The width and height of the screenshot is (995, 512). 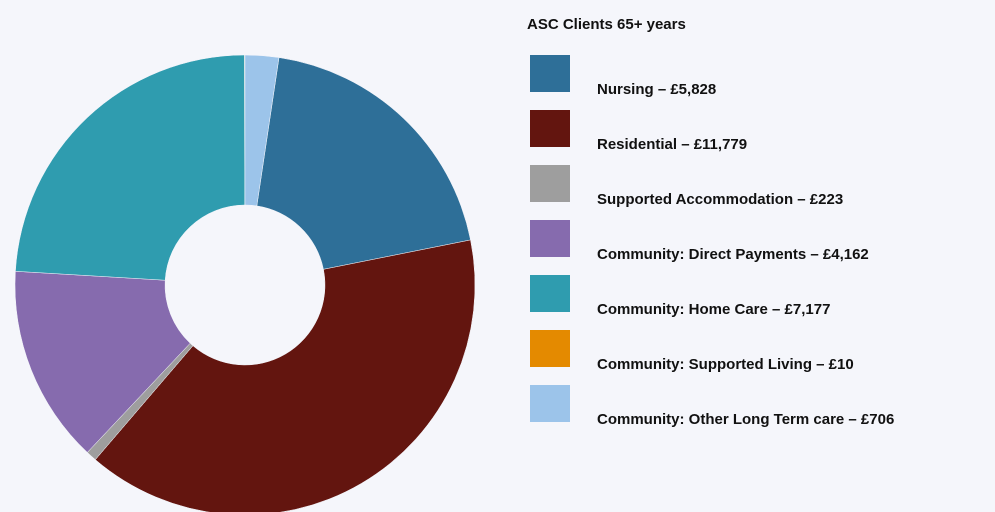 What do you see at coordinates (713, 309) in the screenshot?
I see `legend-label: Community: Home Care – £7,177` at bounding box center [713, 309].